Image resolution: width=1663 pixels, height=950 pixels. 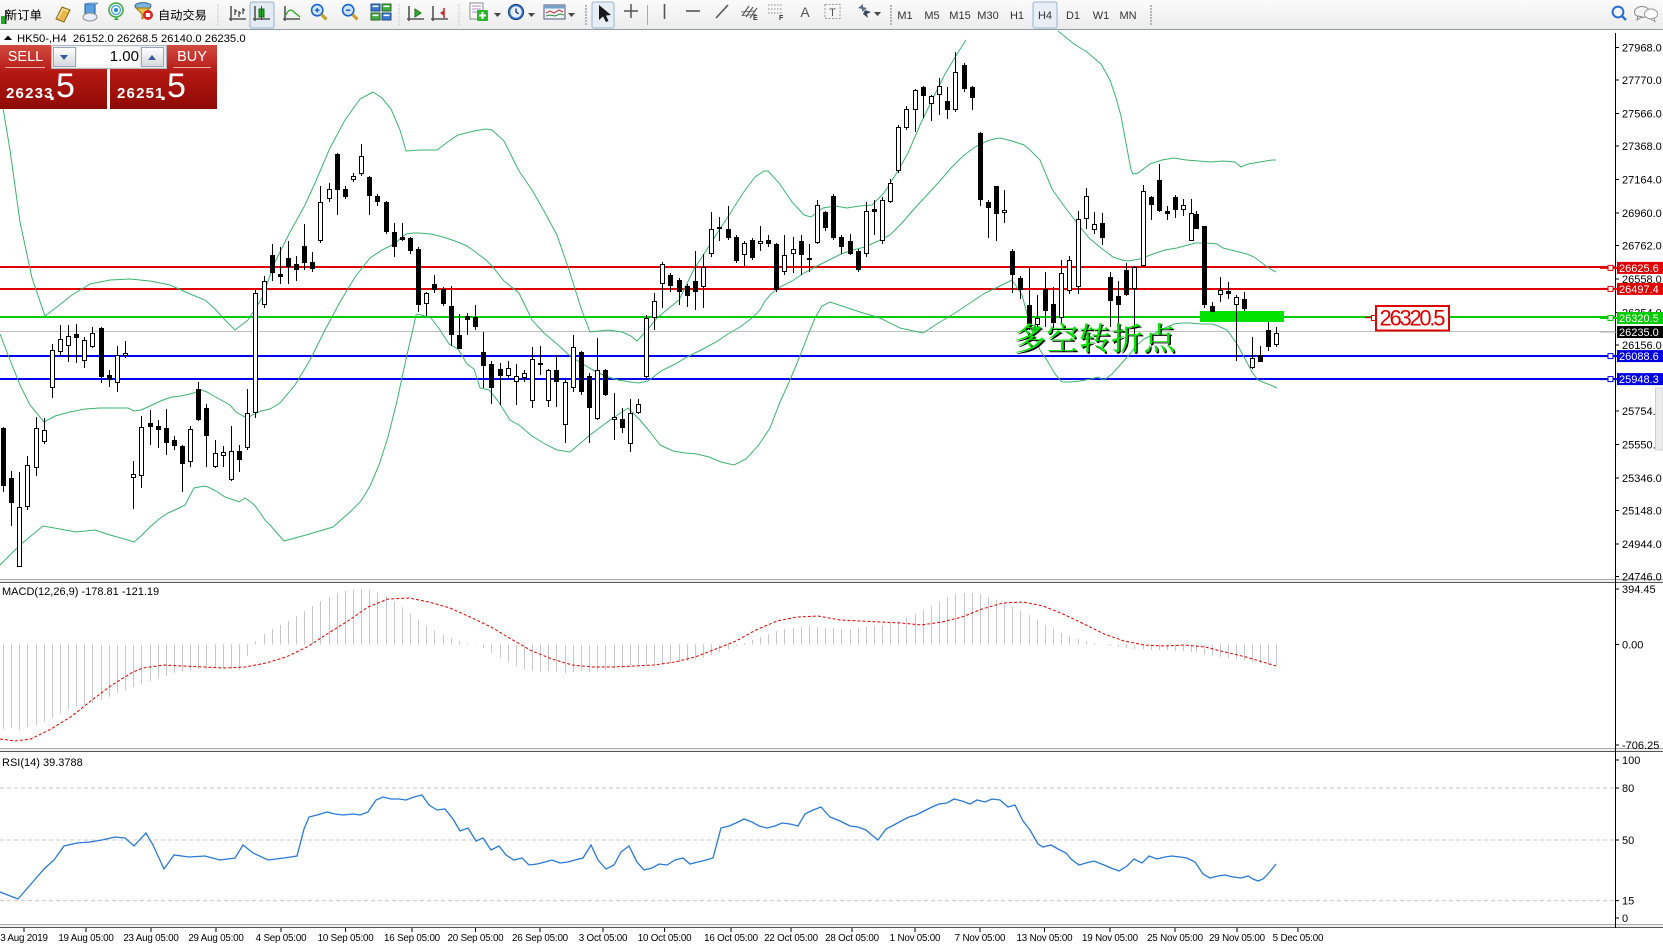 I want to click on svg-text: M1, so click(x=904, y=16).